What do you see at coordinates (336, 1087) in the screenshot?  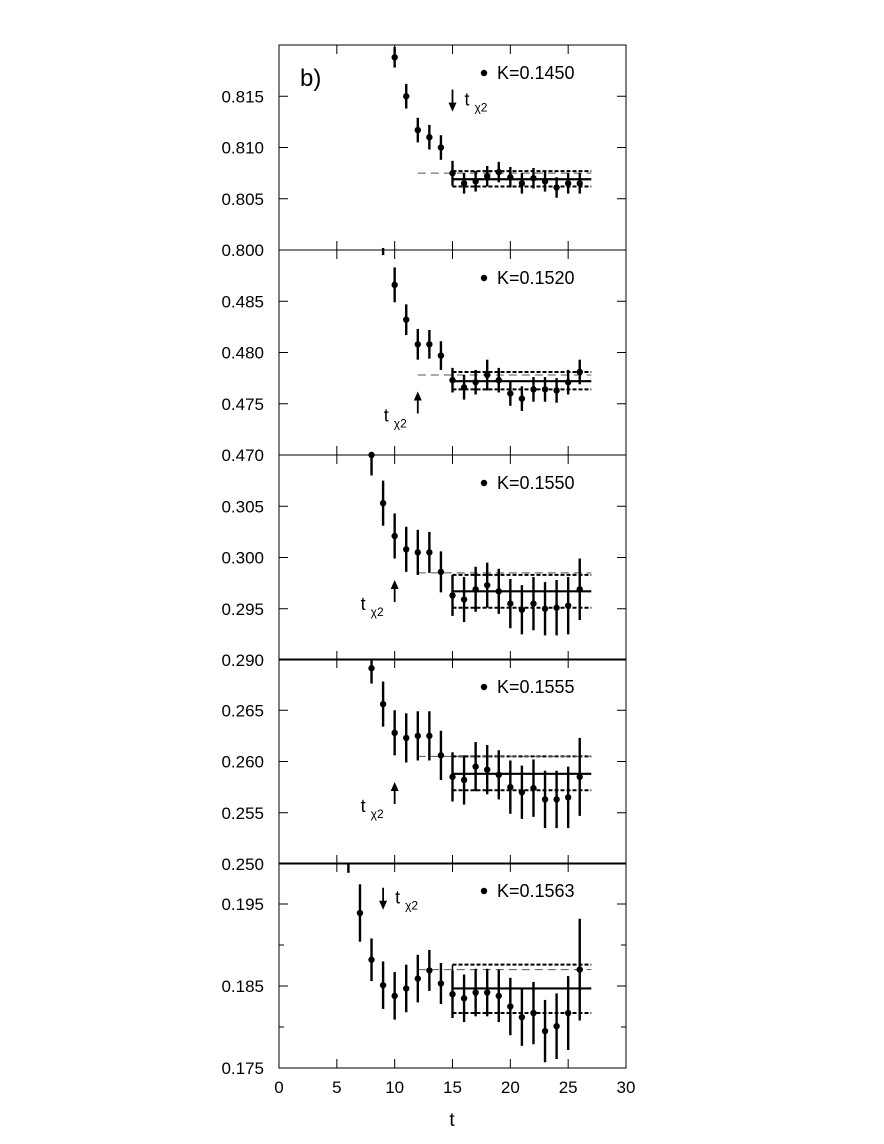 I see `x-tick-label: 5` at bounding box center [336, 1087].